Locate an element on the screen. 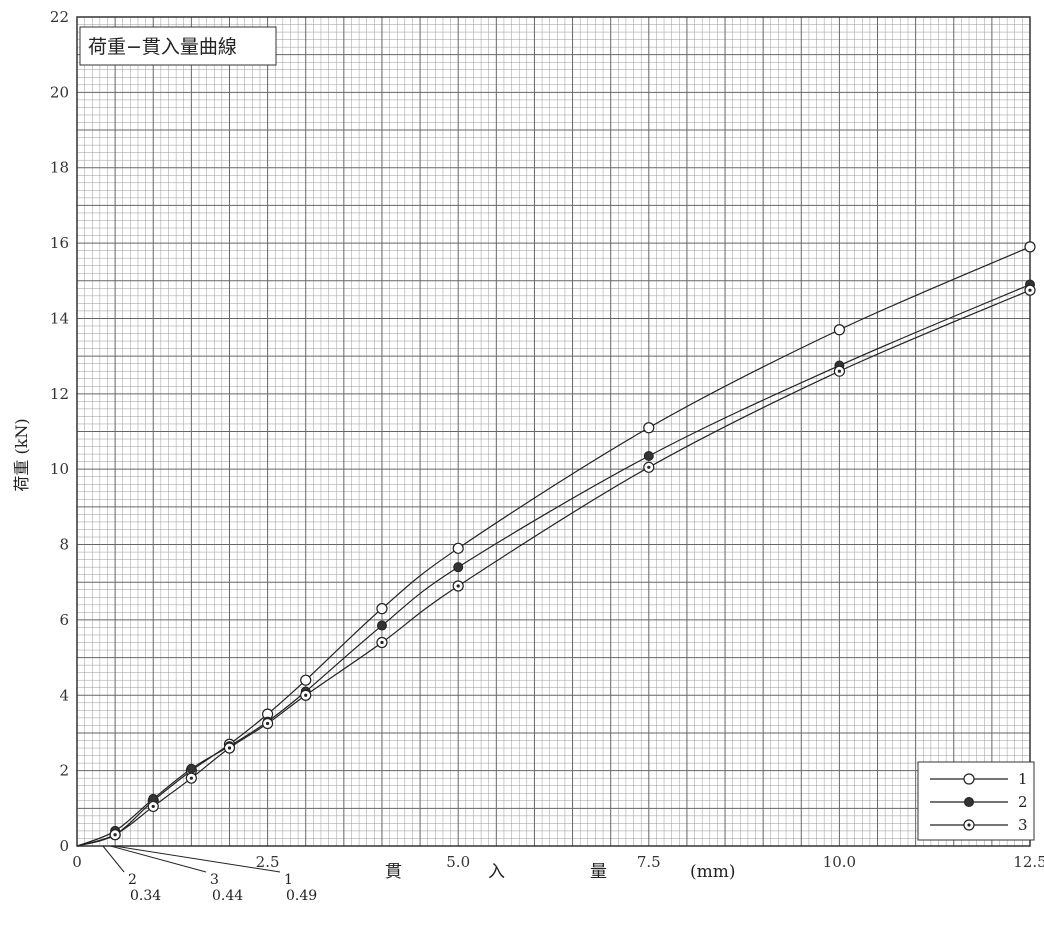 The height and width of the screenshot is (931, 1044). offset-value-2: 0.34 is located at coordinates (145, 896).